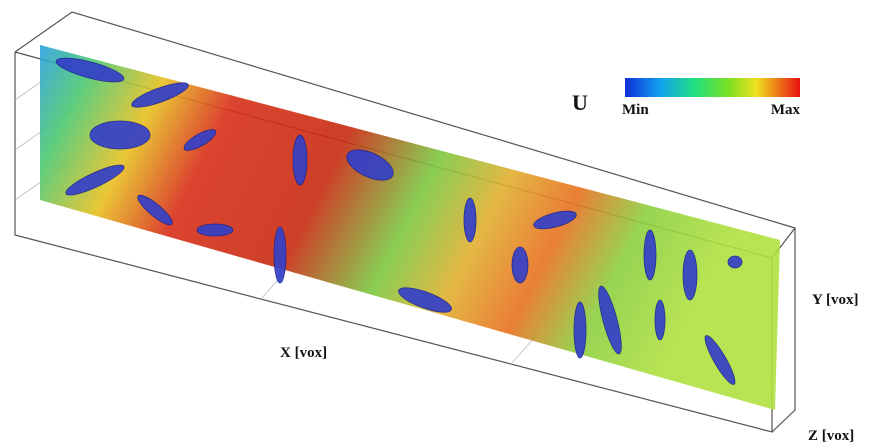 The image size is (869, 448). Describe the element at coordinates (303, 353) in the screenshot. I see `x-axis-label: X [vox]` at that location.